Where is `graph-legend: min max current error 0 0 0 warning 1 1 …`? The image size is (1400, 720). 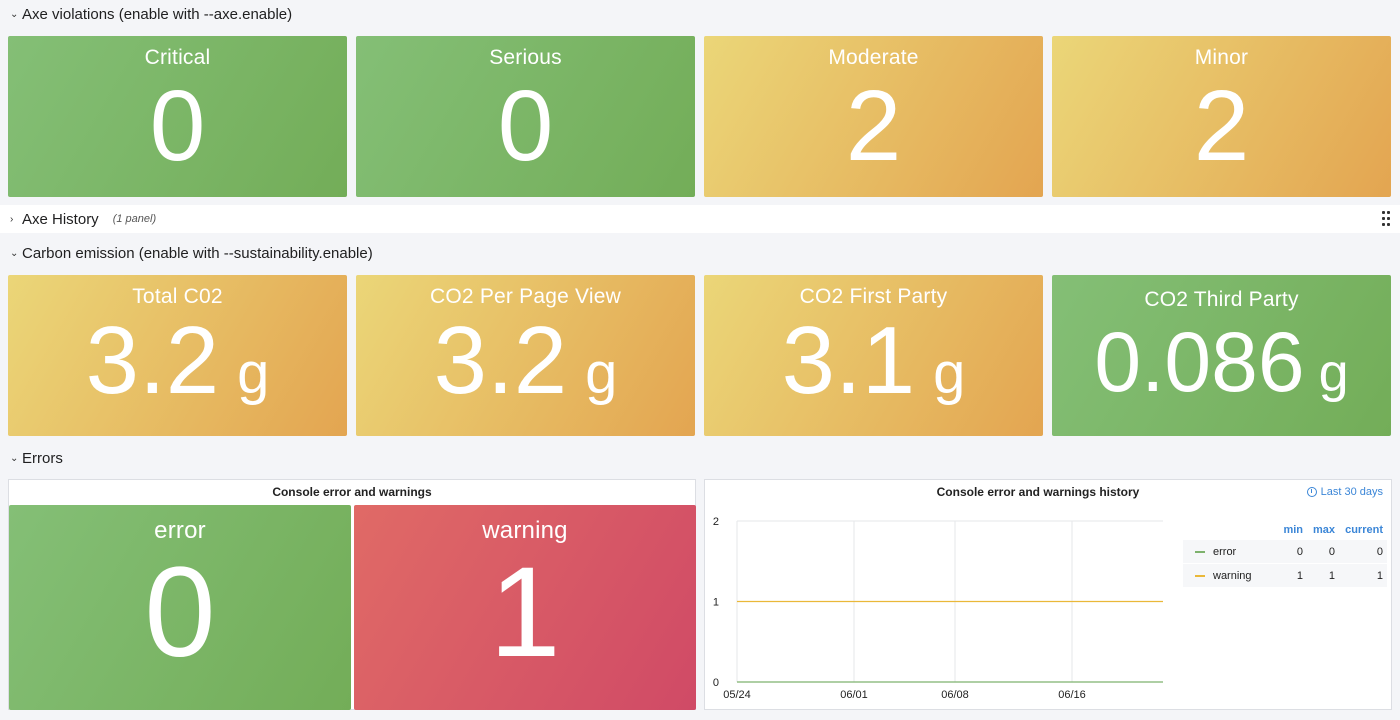 graph-legend: min max current error 0 0 0 warning 1 1 … is located at coordinates (1285, 554).